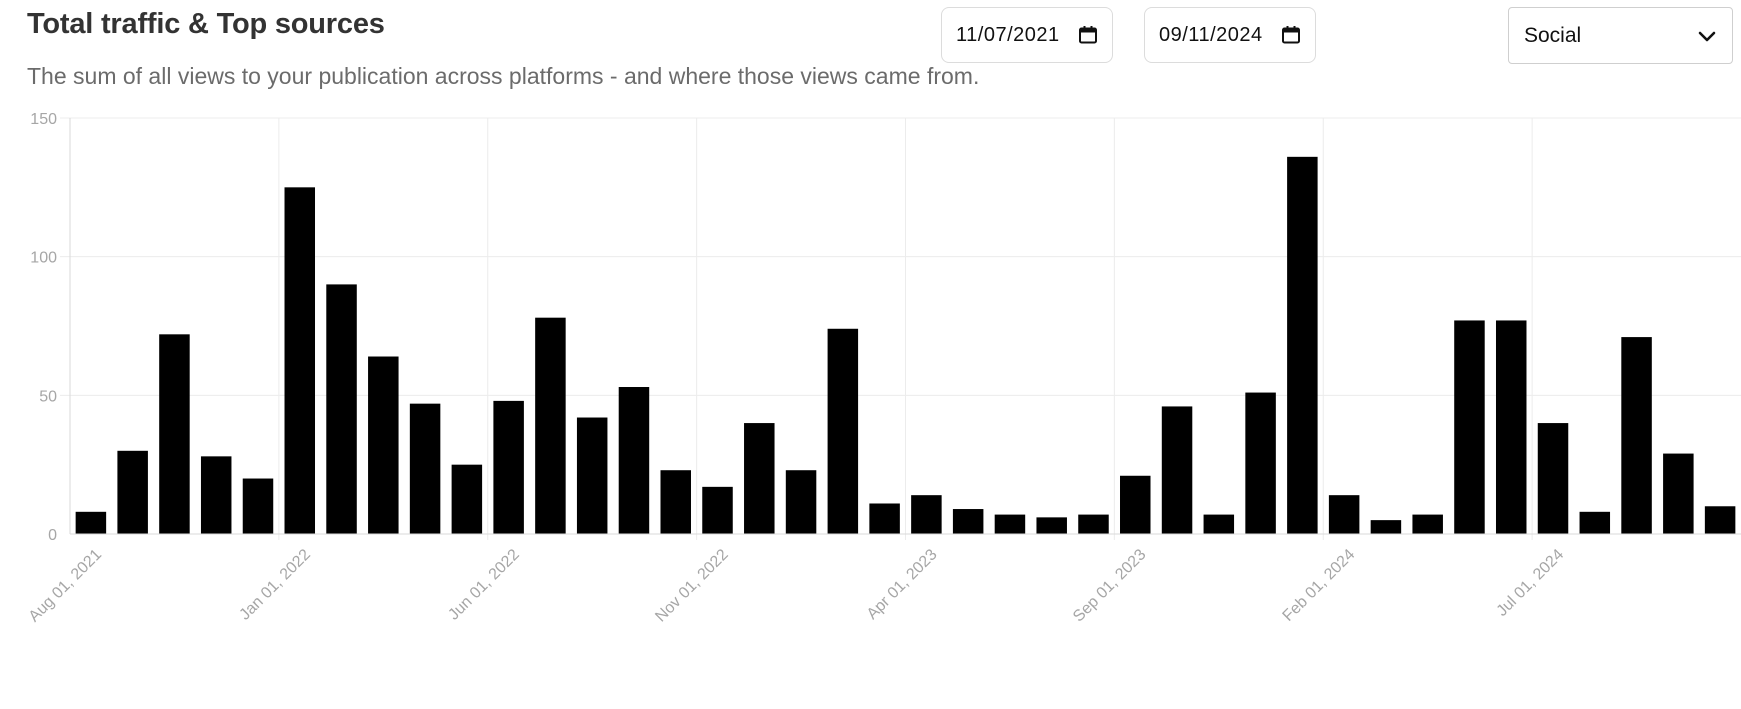 This screenshot has width=1741, height=709. Describe the element at coordinates (1319, 585) in the screenshot. I see `x-tick-label: Feb 01, 2024` at that location.